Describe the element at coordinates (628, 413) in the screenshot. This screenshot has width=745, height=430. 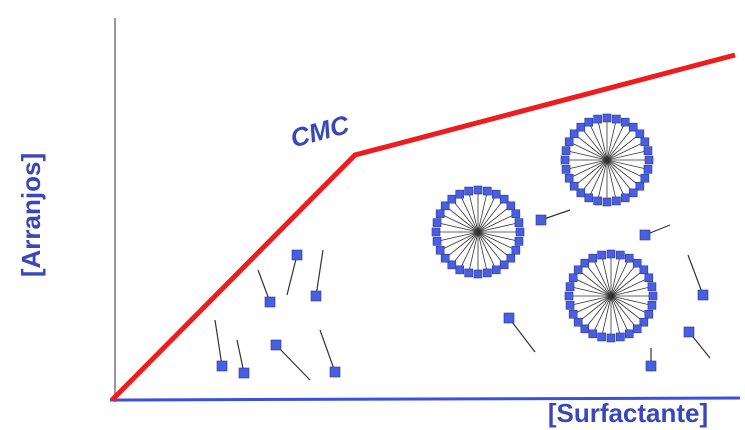
I see `x-axis-label: [Surfactante]` at that location.